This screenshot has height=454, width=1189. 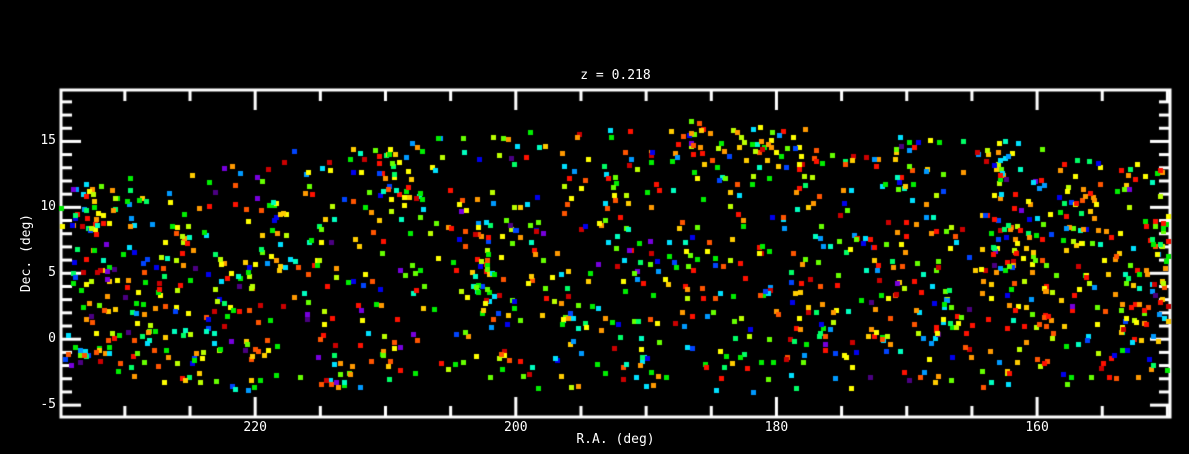 What do you see at coordinates (615, 75) in the screenshot?
I see `plot-title: z = 0.218` at bounding box center [615, 75].